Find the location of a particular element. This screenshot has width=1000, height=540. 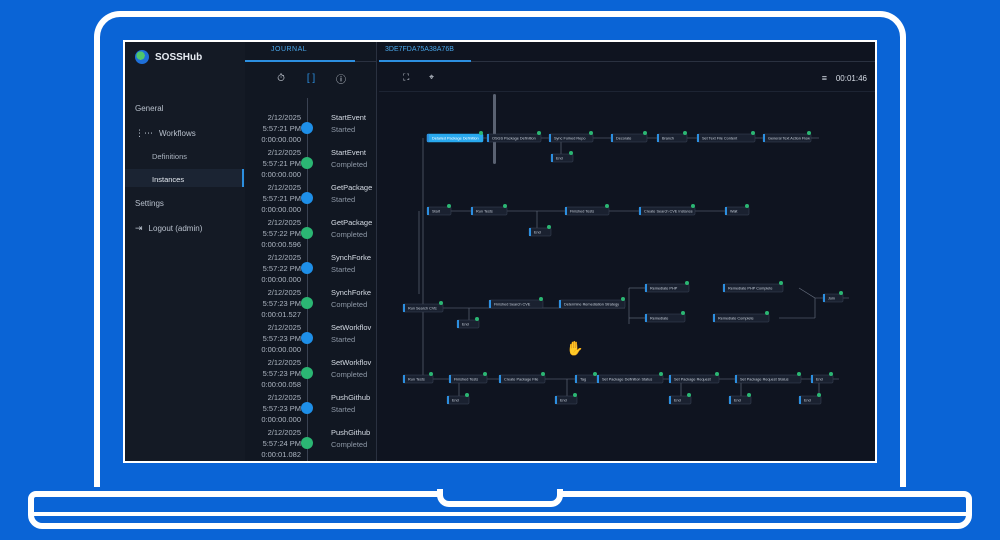

journal-entry: 2/12/2025 CreateGith is located at coordinates (309, 462).